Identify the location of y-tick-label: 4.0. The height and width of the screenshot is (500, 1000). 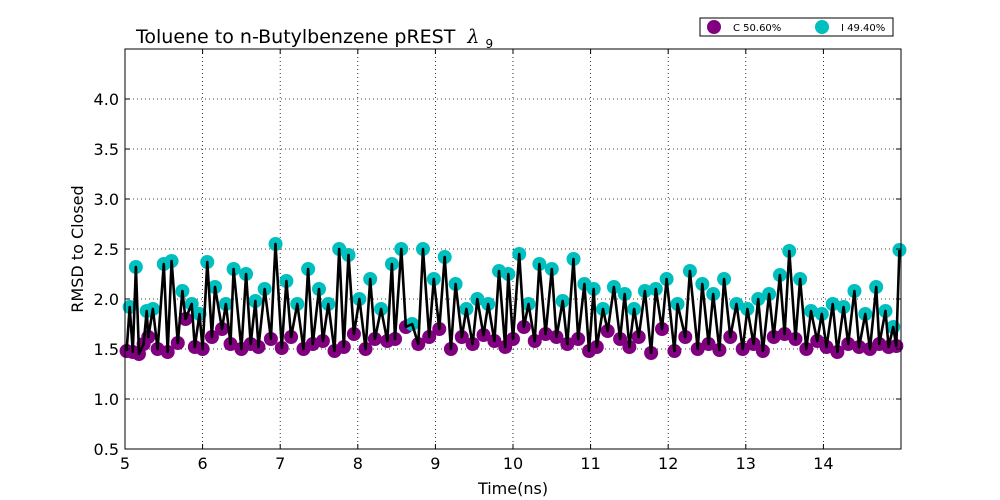
(106, 99).